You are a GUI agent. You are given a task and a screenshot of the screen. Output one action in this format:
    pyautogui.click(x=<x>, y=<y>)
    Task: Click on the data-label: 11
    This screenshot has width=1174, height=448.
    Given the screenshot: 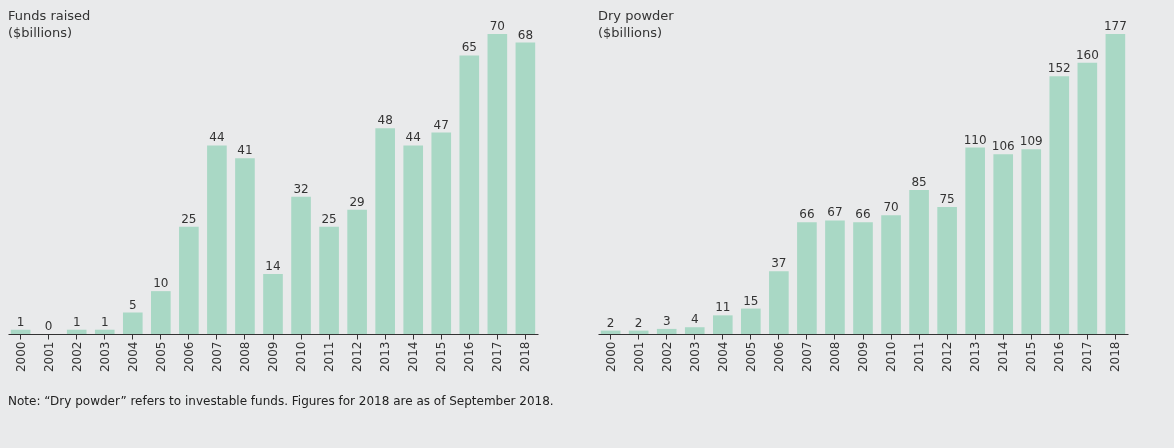 What is the action you would take?
    pyautogui.click(x=723, y=307)
    